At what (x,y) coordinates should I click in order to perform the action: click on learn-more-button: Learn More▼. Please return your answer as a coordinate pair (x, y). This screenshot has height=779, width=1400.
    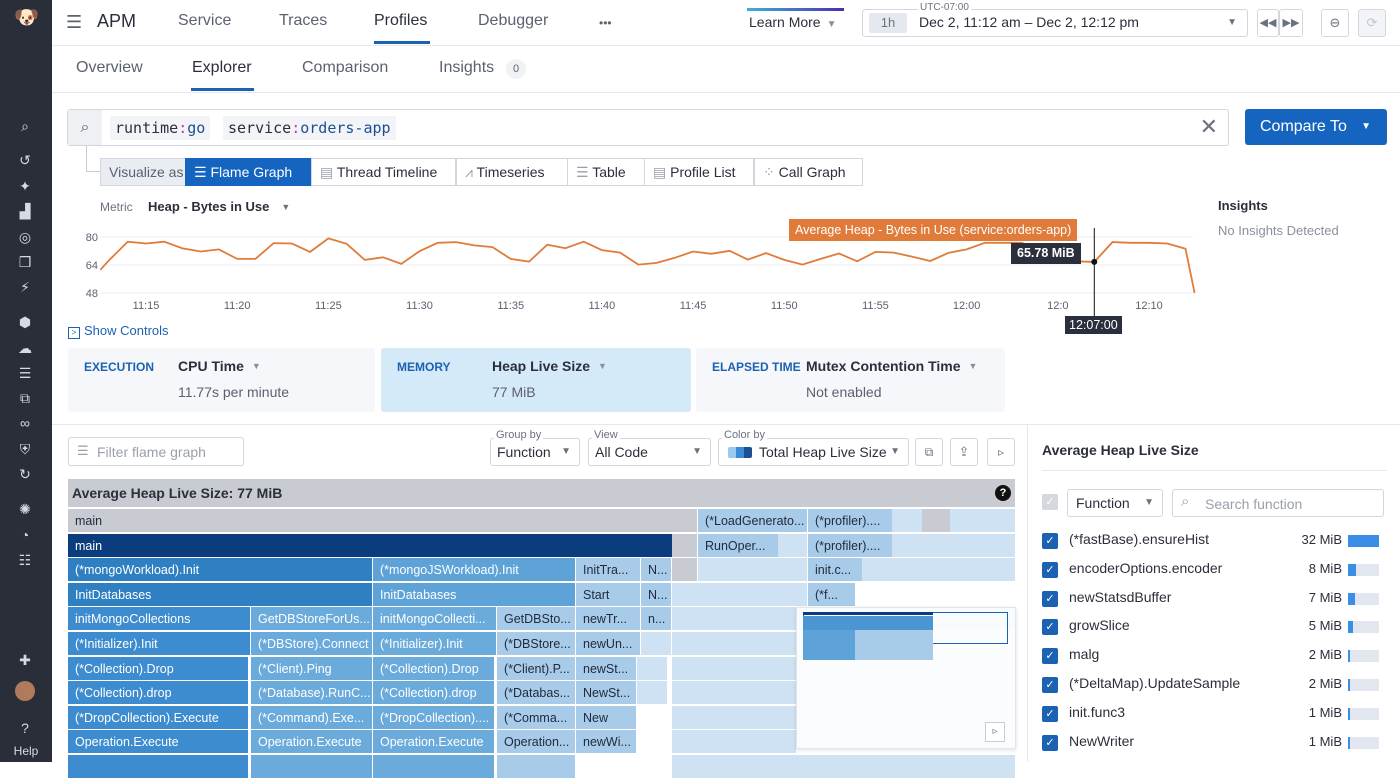
    Looking at the image, I should click on (793, 22).